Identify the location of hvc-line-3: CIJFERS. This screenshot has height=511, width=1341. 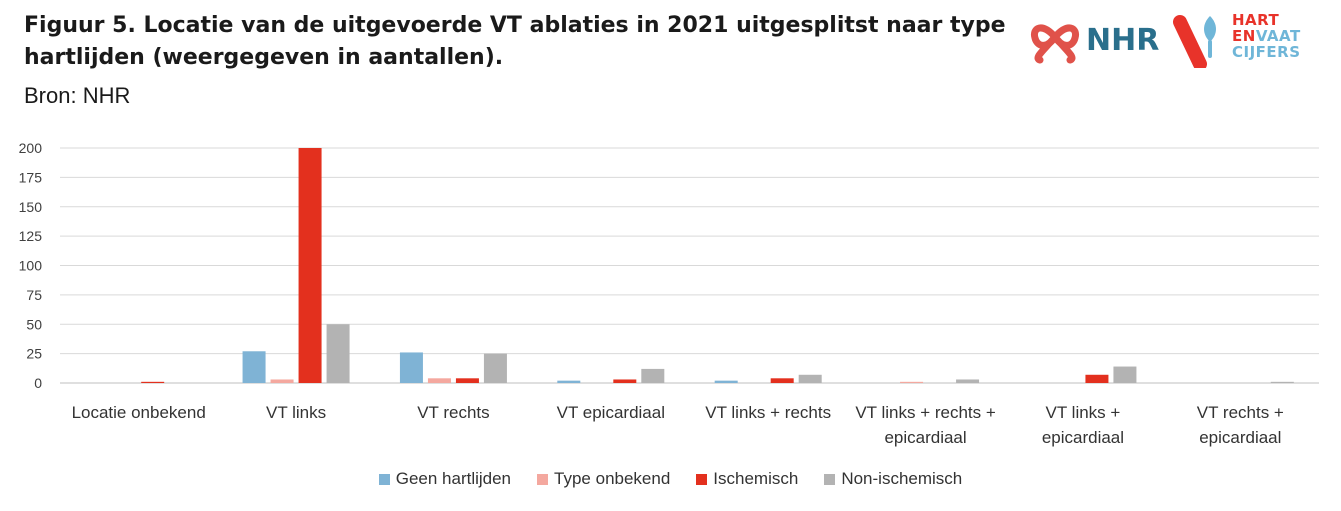
(1266, 52).